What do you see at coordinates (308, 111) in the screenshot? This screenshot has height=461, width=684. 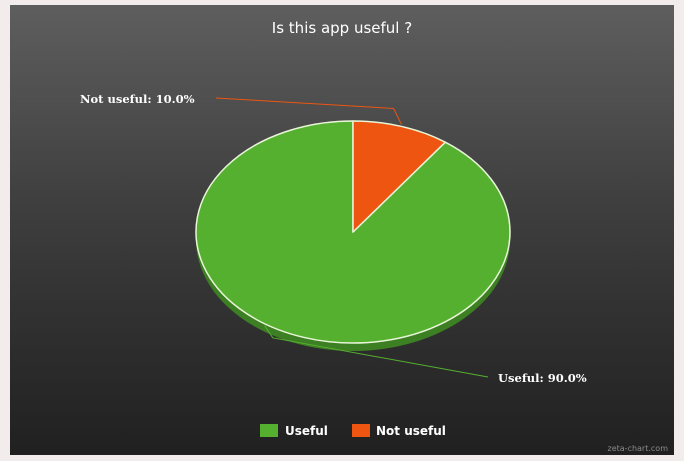 I see `leader-line-not-useful` at bounding box center [308, 111].